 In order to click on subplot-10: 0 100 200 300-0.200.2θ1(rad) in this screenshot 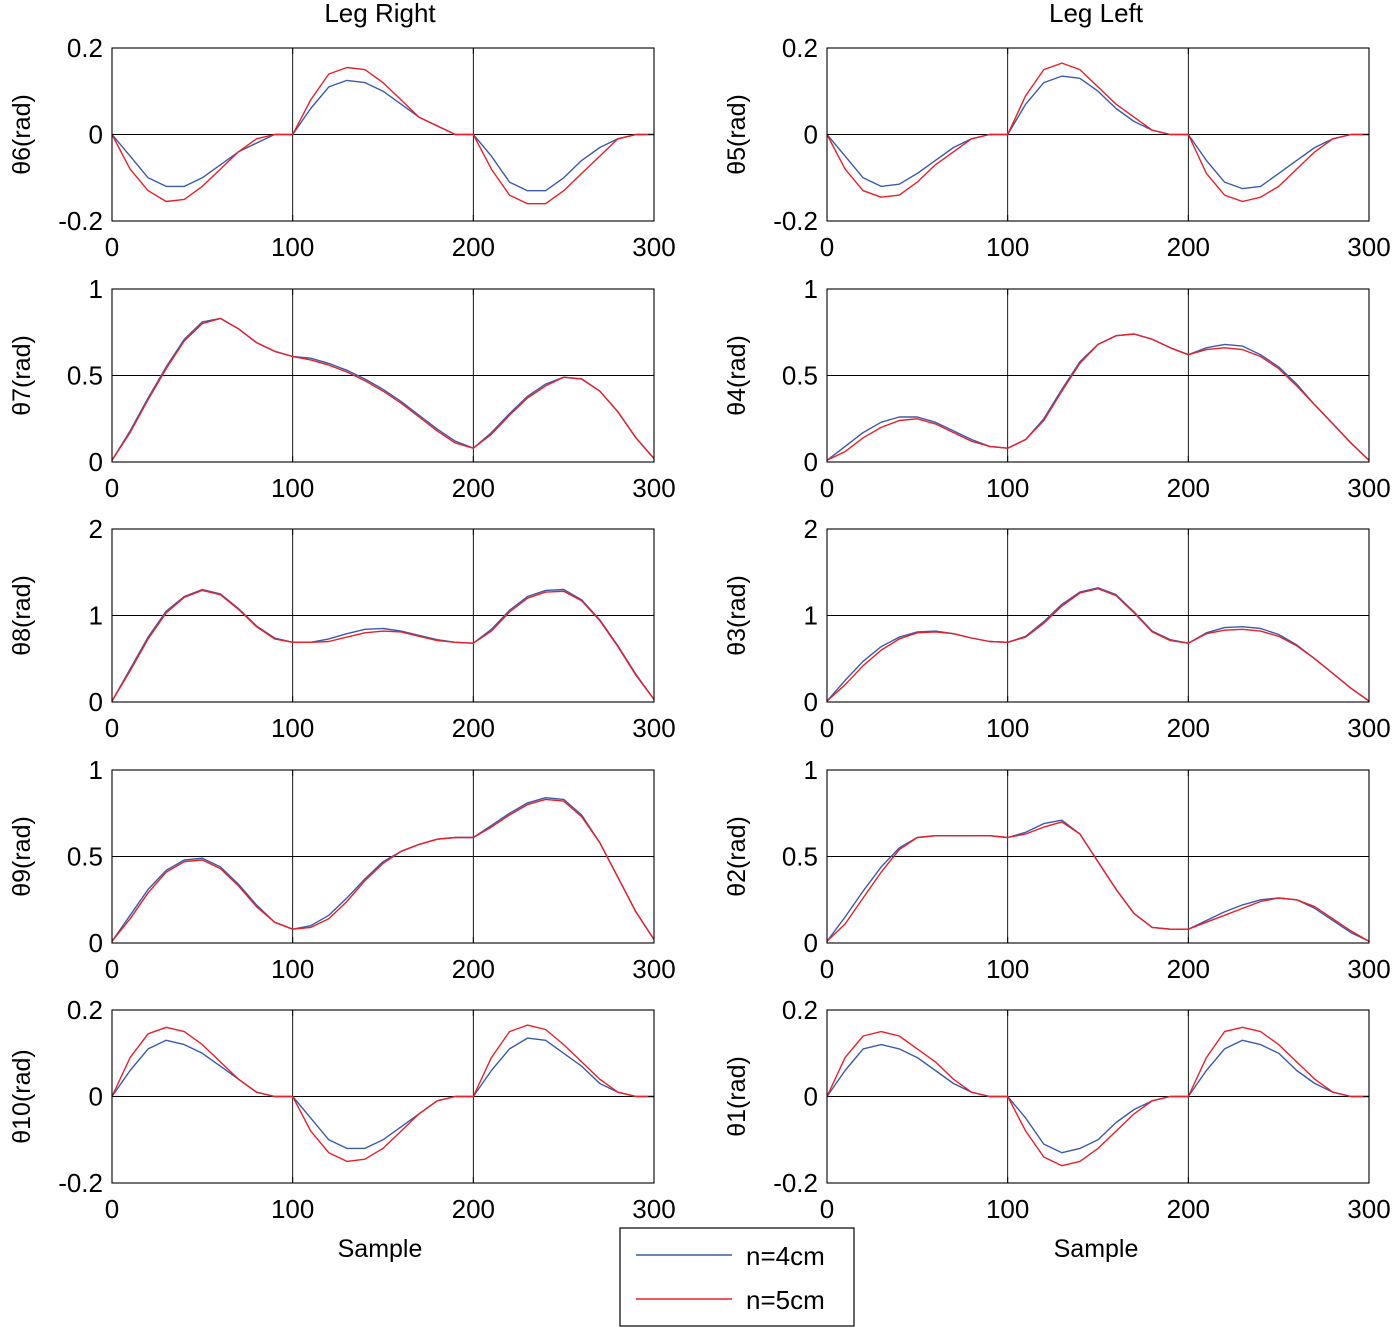, I will do `click(1057, 1109)`.